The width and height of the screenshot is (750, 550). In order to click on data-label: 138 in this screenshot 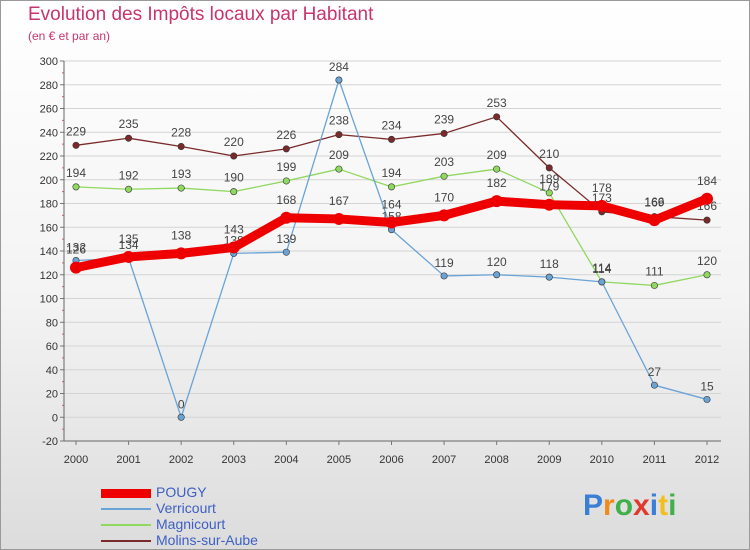, I will do `click(181, 235)`.